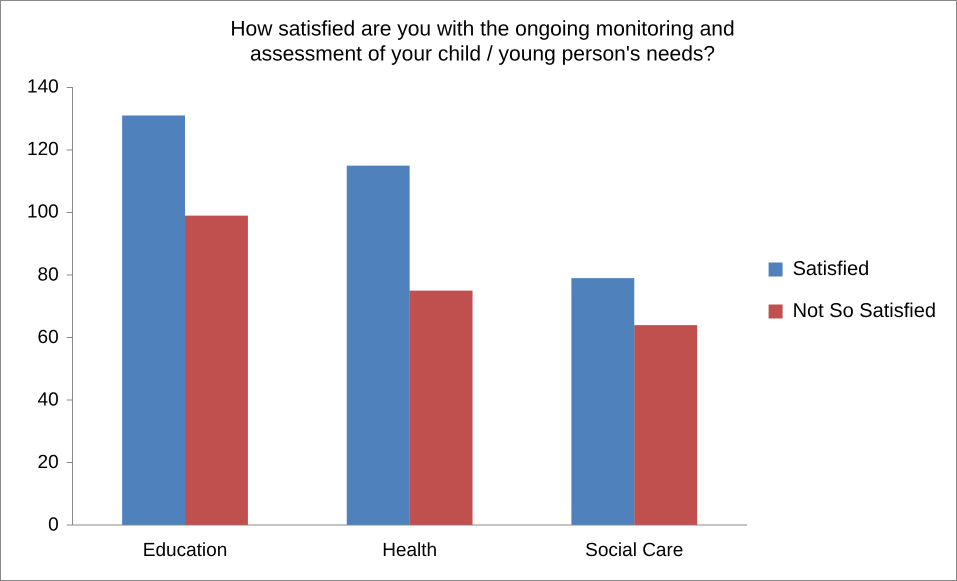 The image size is (957, 581). I want to click on y-tick-label: 100, so click(43, 212).